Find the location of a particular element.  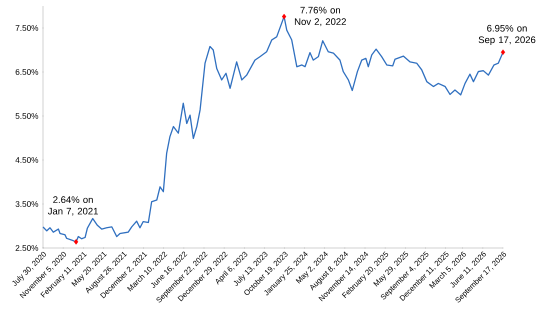

annotation: 2.64% on Jan 7, 2021 is located at coordinates (73, 206).